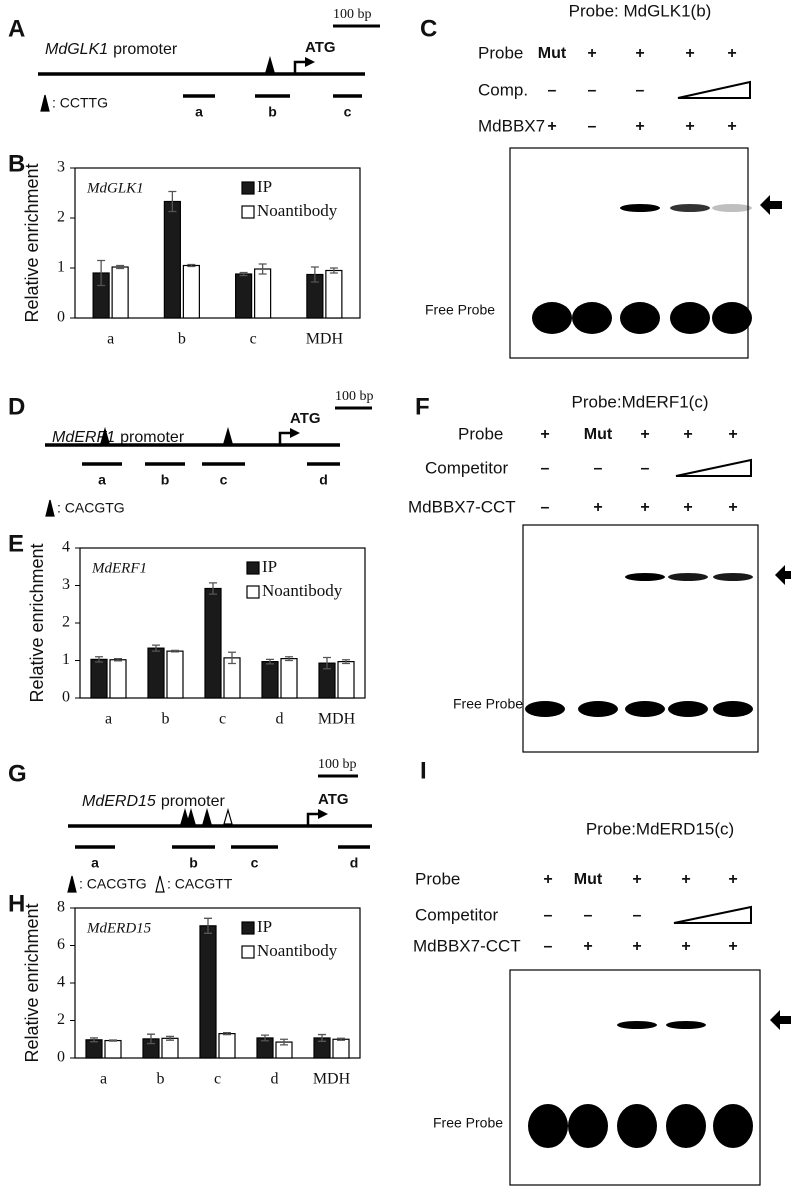 This screenshot has width=791, height=1189. What do you see at coordinates (83, 437) in the screenshot?
I see `promoter-name: MdERF1` at bounding box center [83, 437].